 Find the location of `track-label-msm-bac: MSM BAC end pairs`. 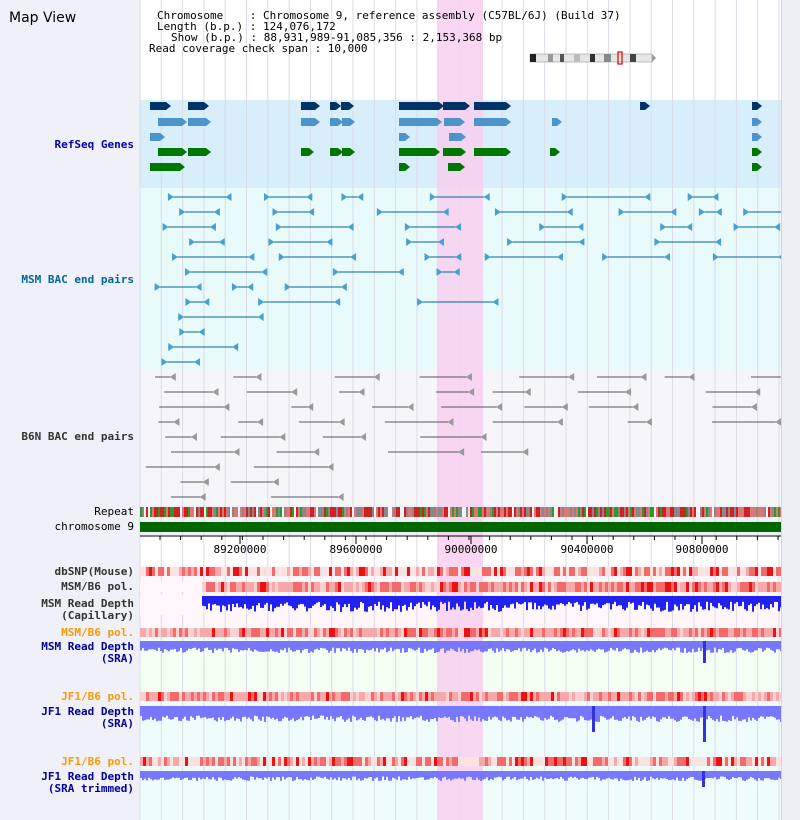

track-label-msm-bac: MSM BAC end pairs is located at coordinates (77, 279).